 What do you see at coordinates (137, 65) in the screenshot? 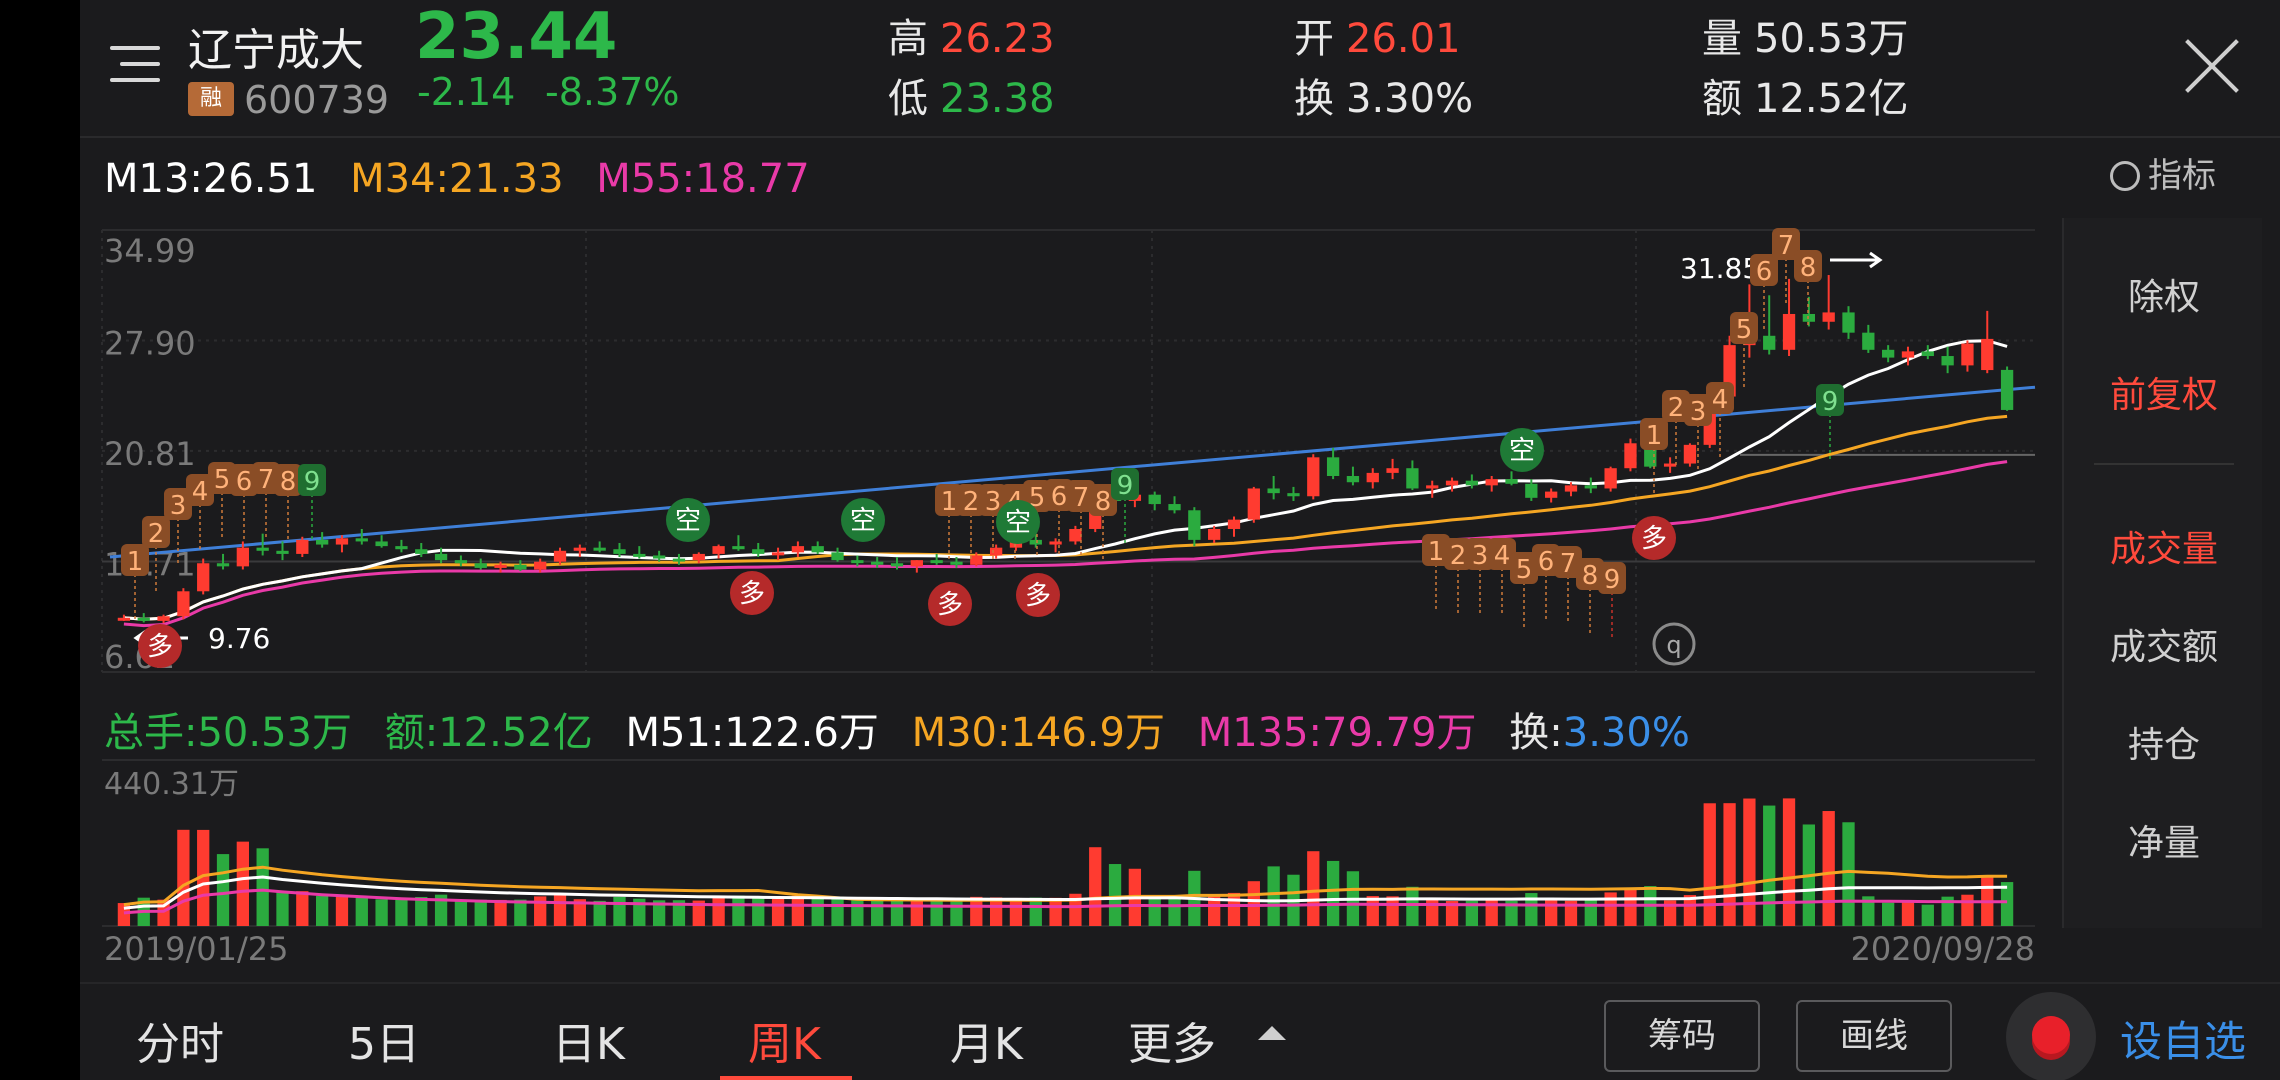
I see `menu-icon` at bounding box center [137, 65].